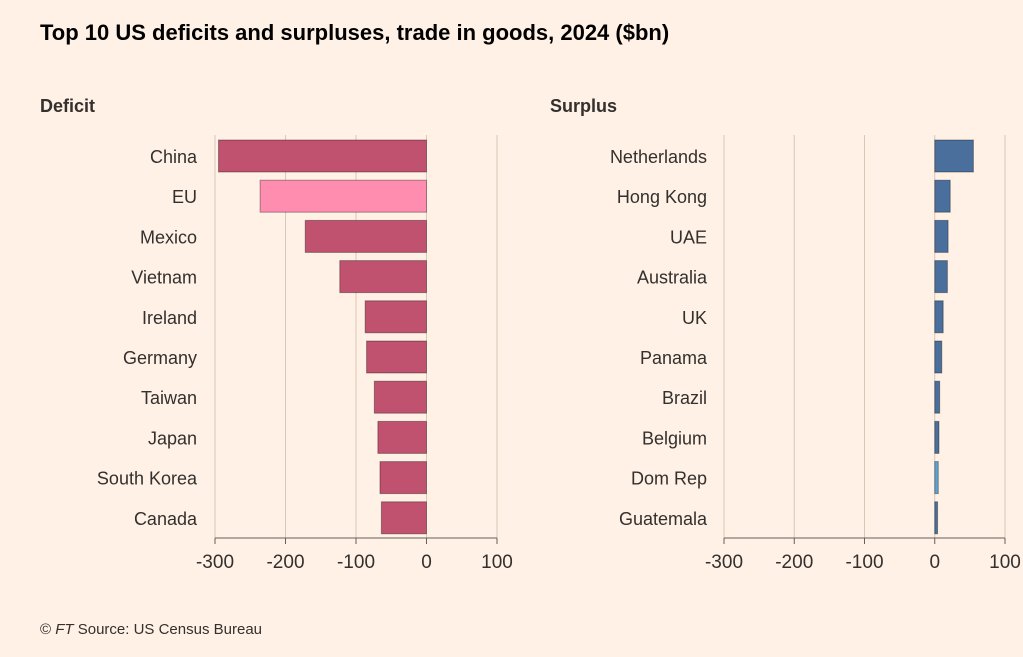  Describe the element at coordinates (688, 237) in the screenshot. I see `surplus-category-label: UAE` at that location.